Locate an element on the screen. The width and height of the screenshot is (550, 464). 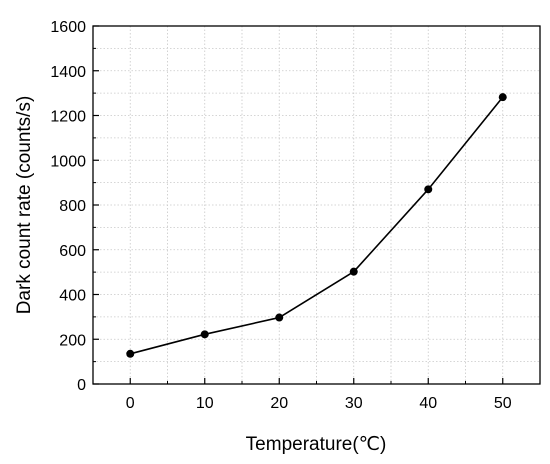
x-tick-label: 20 is located at coordinates (279, 403).